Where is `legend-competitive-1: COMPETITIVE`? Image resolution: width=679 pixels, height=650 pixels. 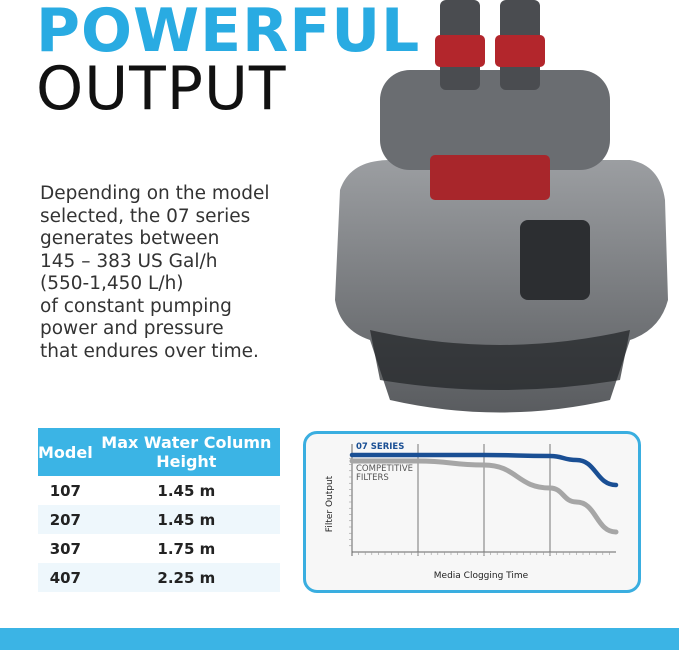
legend-competitive-1: COMPETITIVE is located at coordinates (384, 469).